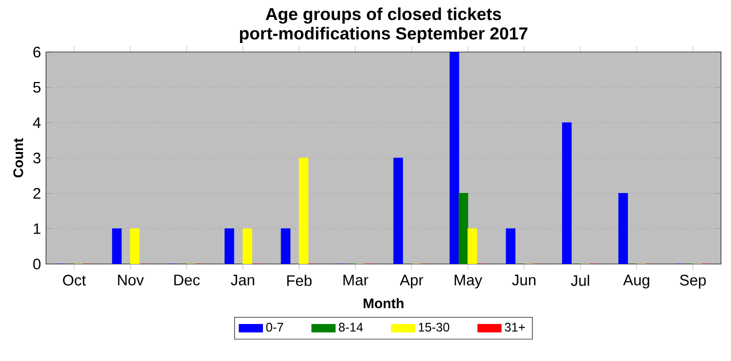  Describe the element at coordinates (187, 280) in the screenshot. I see `x-tick-label: Dec` at that location.